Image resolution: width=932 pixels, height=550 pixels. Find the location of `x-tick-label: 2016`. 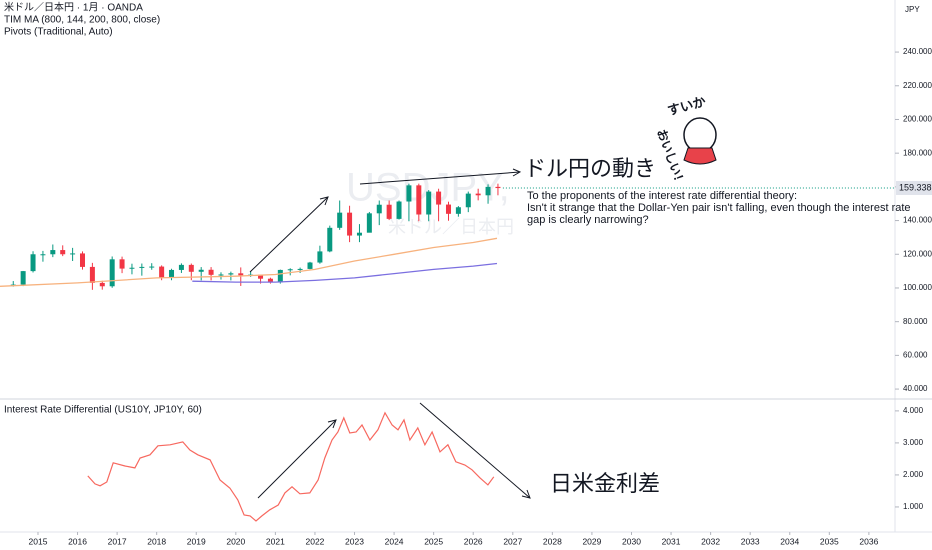

x-tick-label: 2016 is located at coordinates (77, 541).